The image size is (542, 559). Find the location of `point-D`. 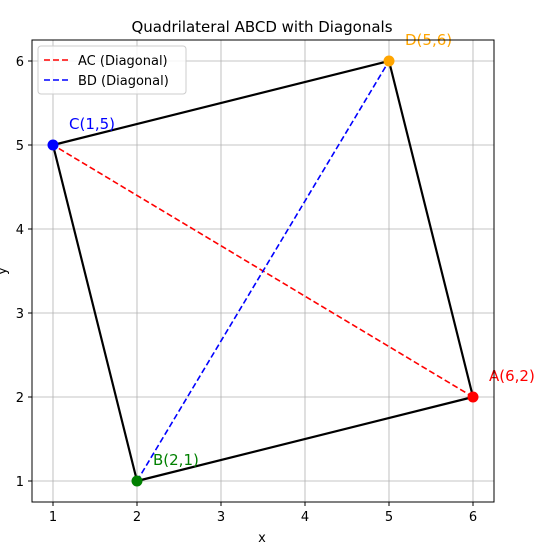

point-D is located at coordinates (389, 61).